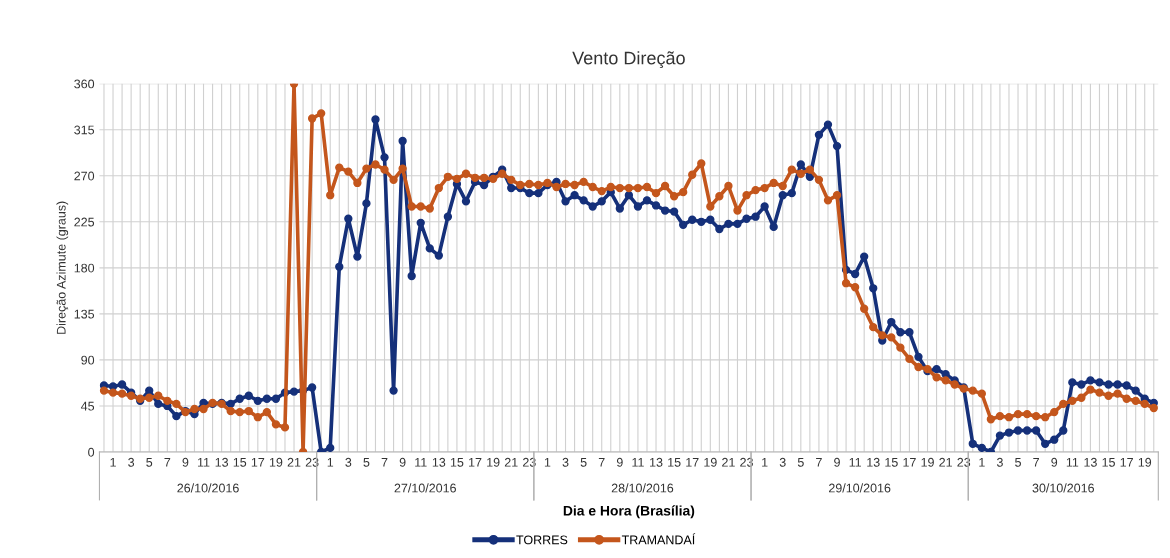 The height and width of the screenshot is (558, 1170). Describe the element at coordinates (84, 268) in the screenshot. I see `y-tick-label: 180` at that location.